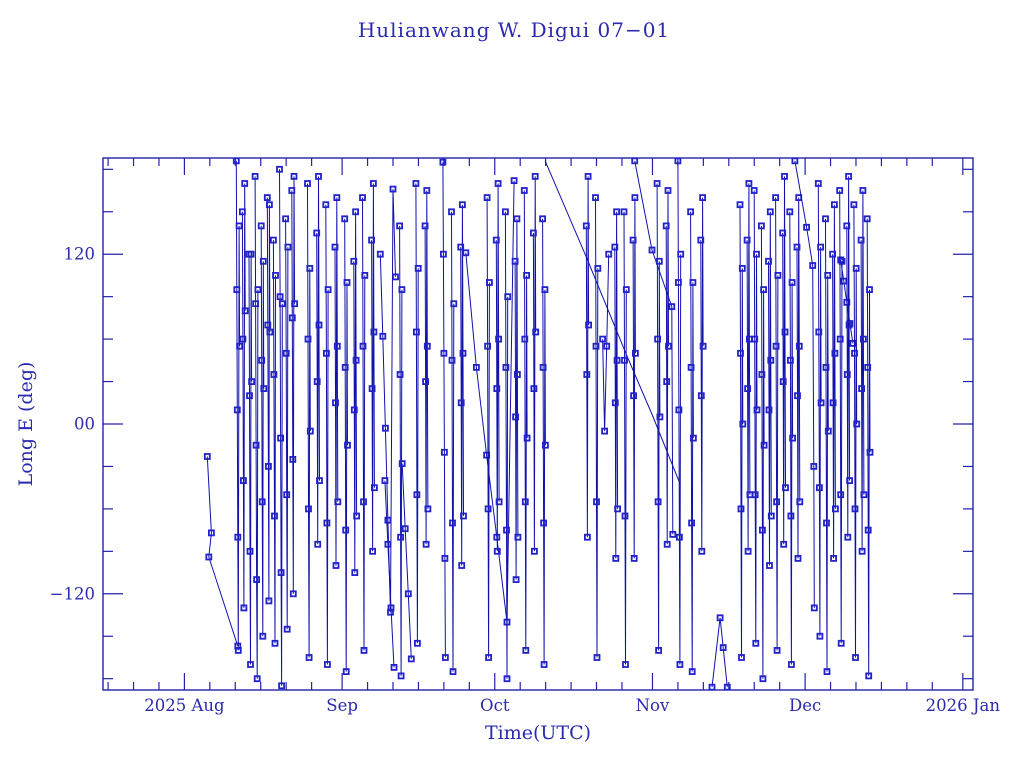 The width and height of the screenshot is (1024, 768). I want to click on y-axis-title: Long E (deg), so click(26, 424).